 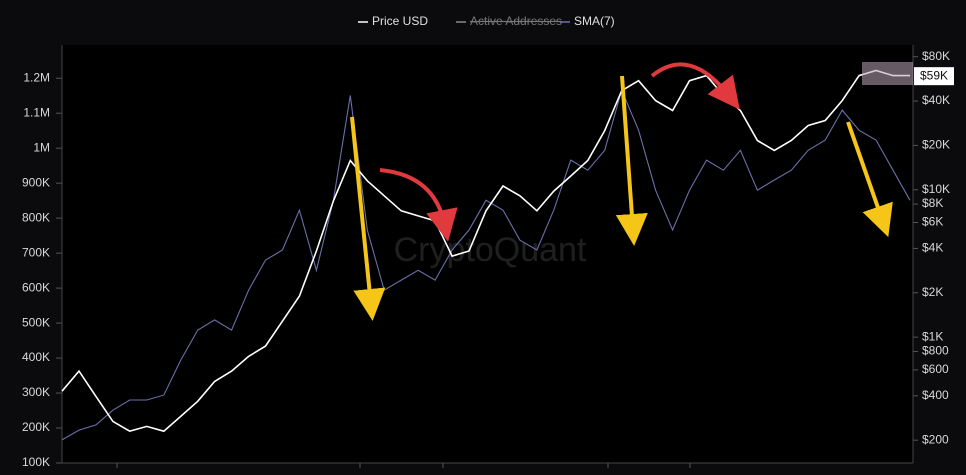 I want to click on x-ticks, so click(x=403, y=465).